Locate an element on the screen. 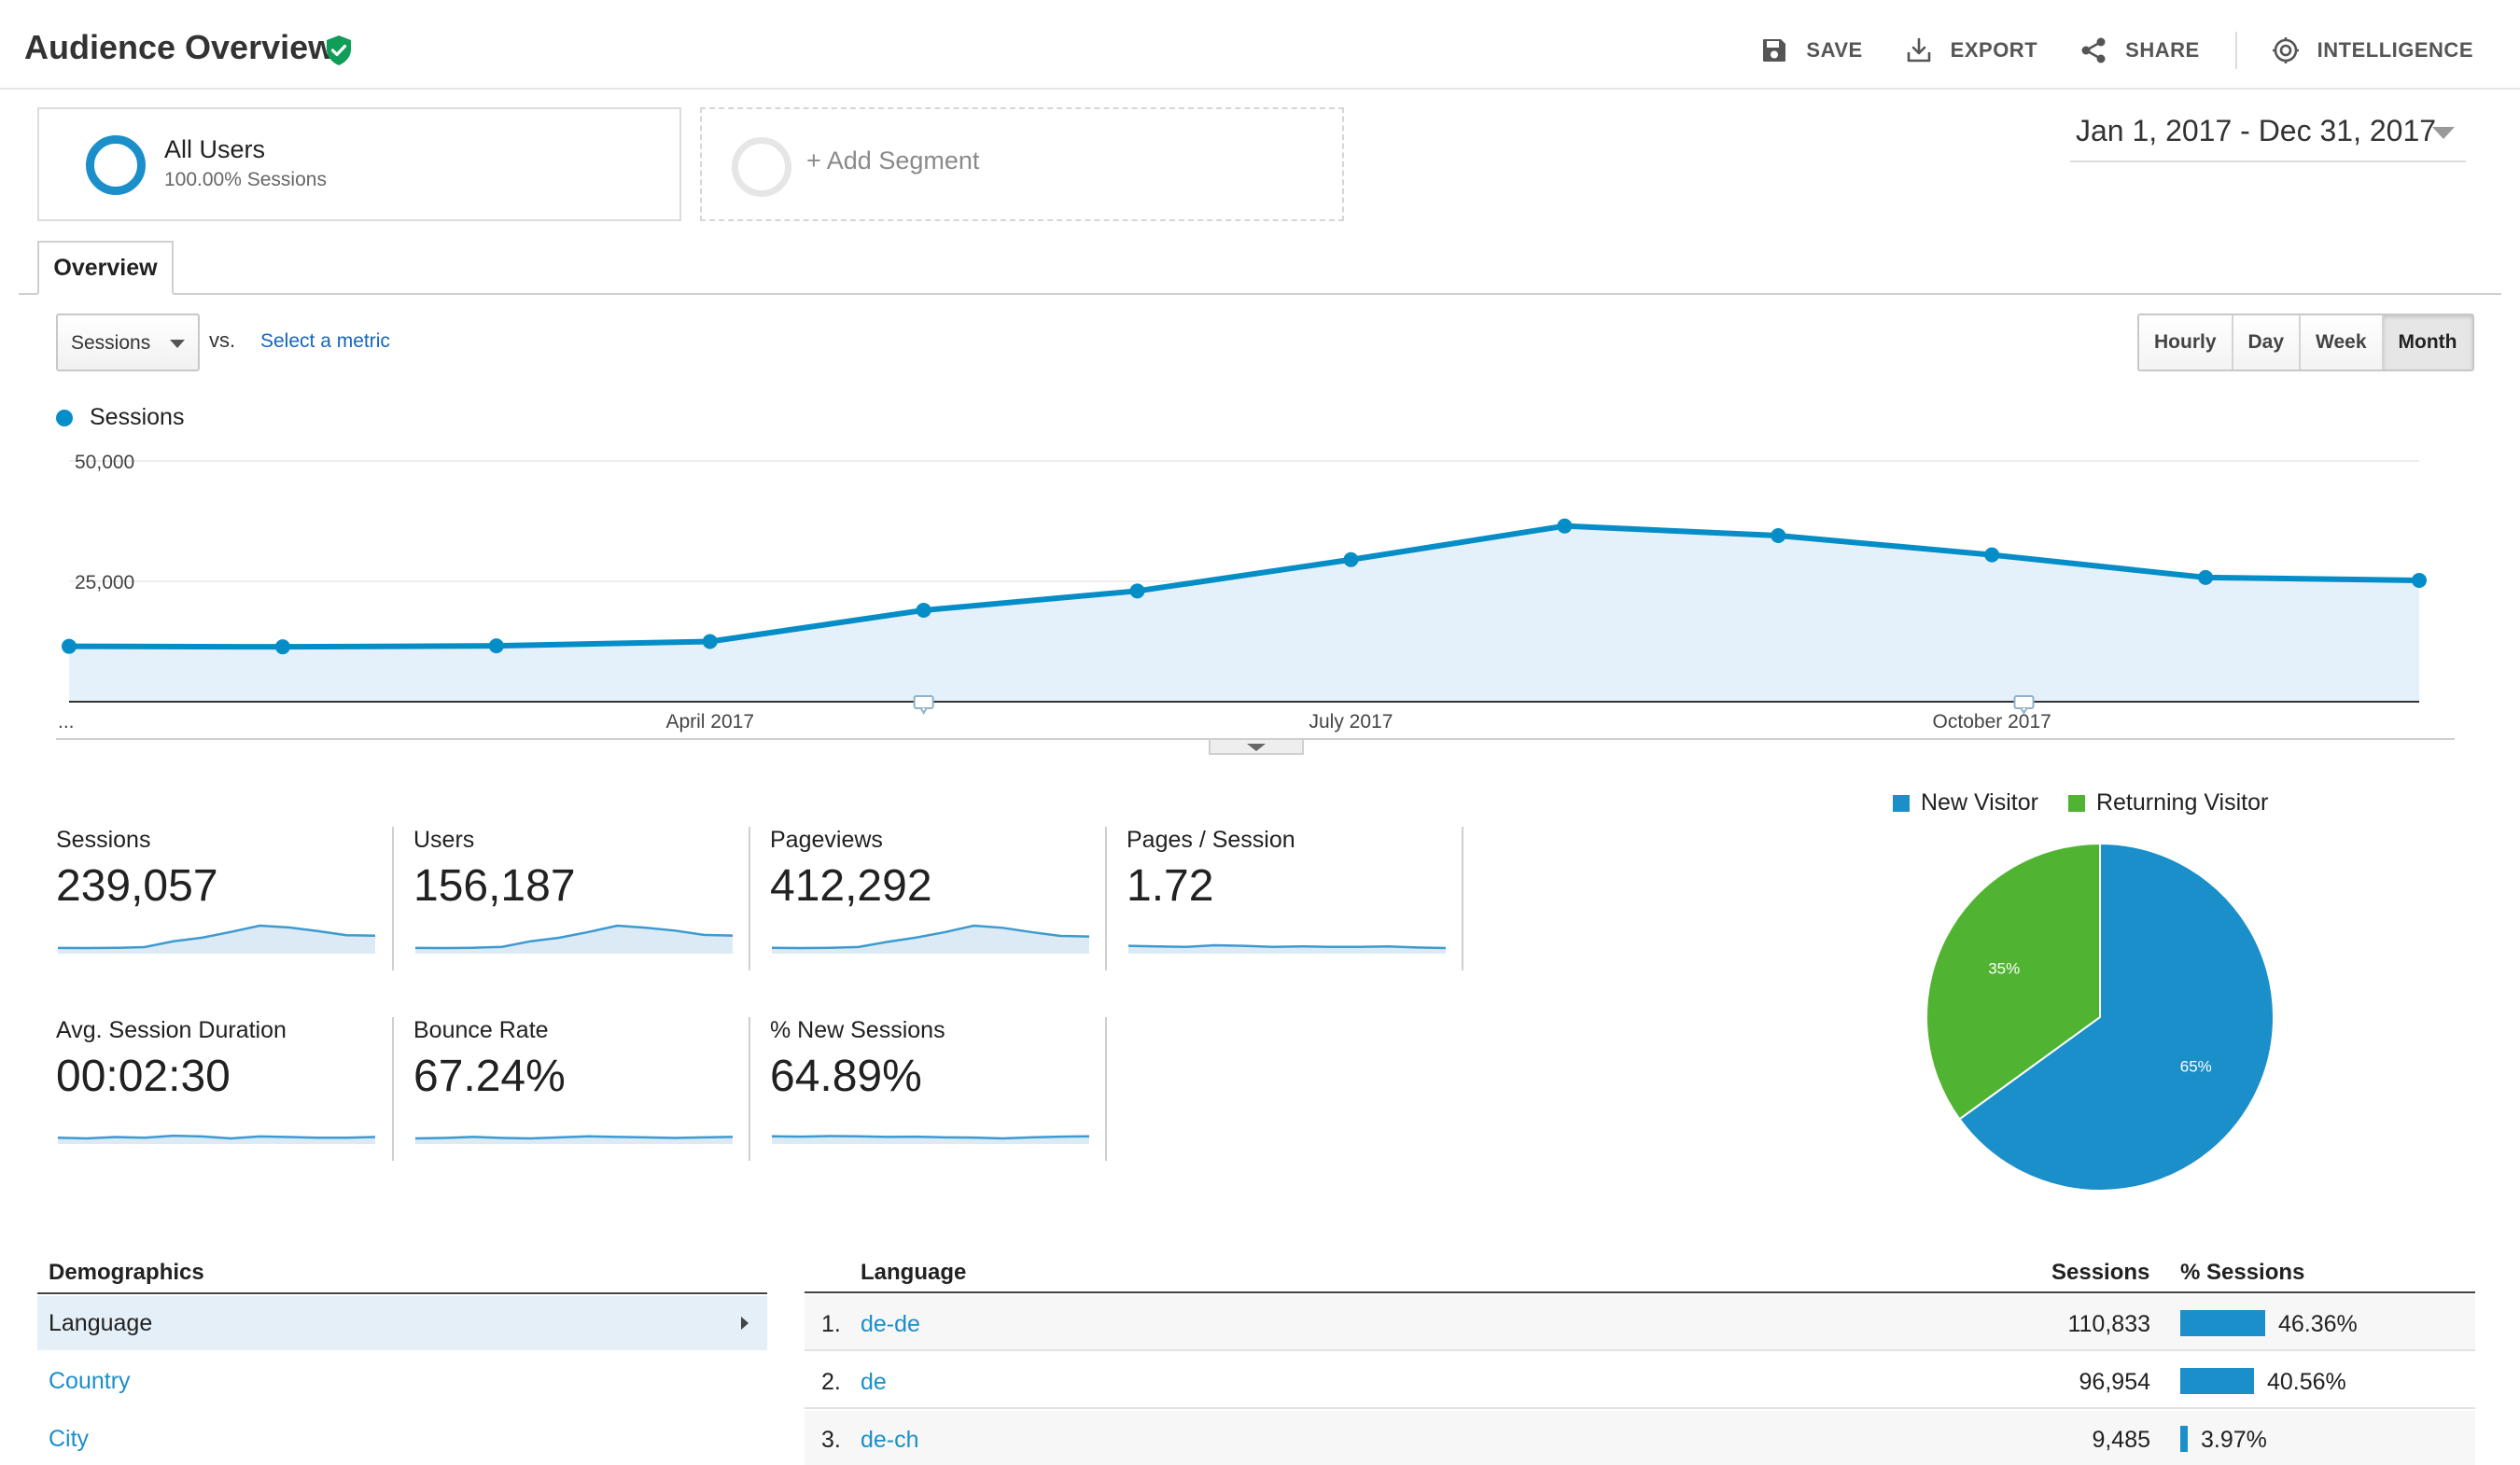  row-language-link: de-ch is located at coordinates (890, 1440).